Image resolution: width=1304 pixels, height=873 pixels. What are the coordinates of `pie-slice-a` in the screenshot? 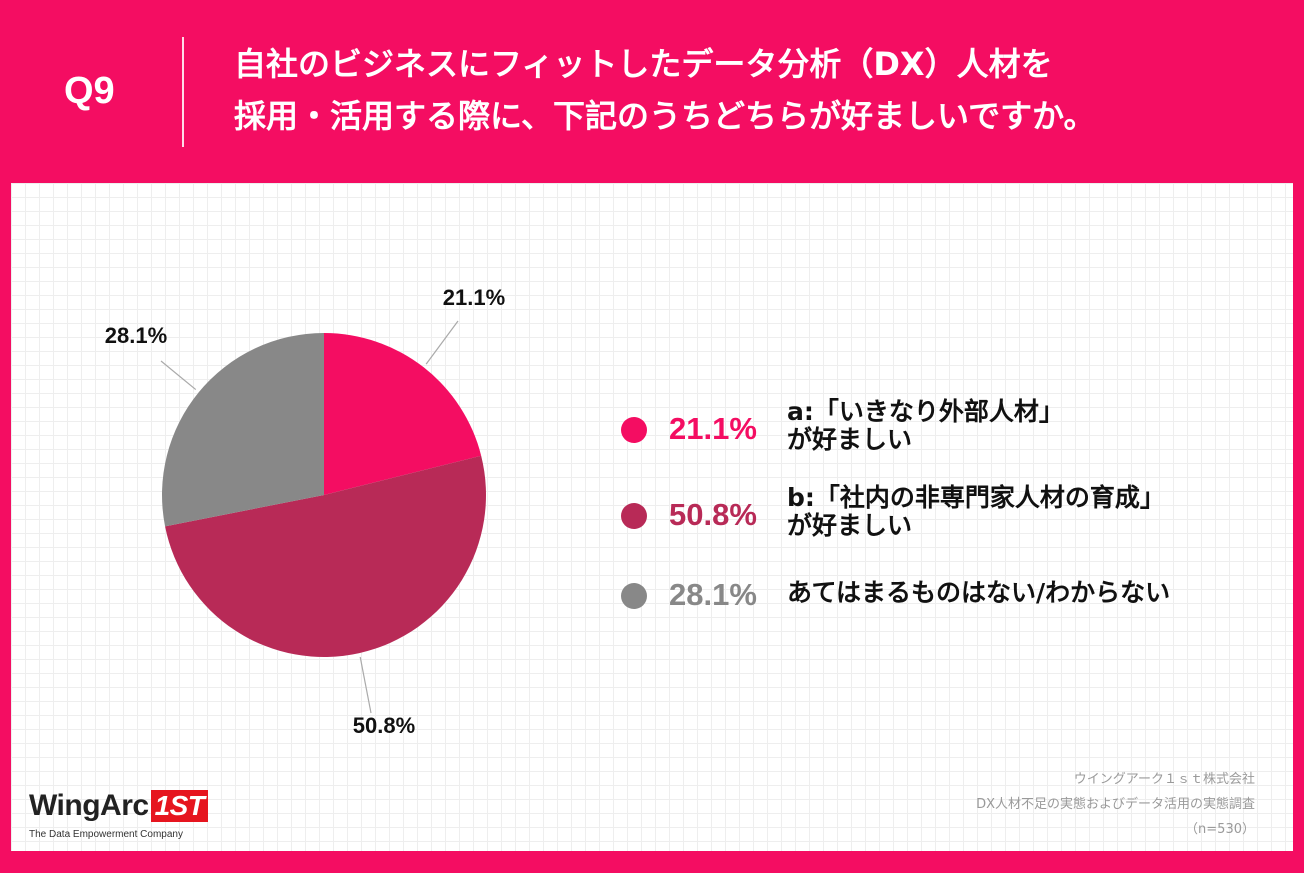 It's located at (403, 414).